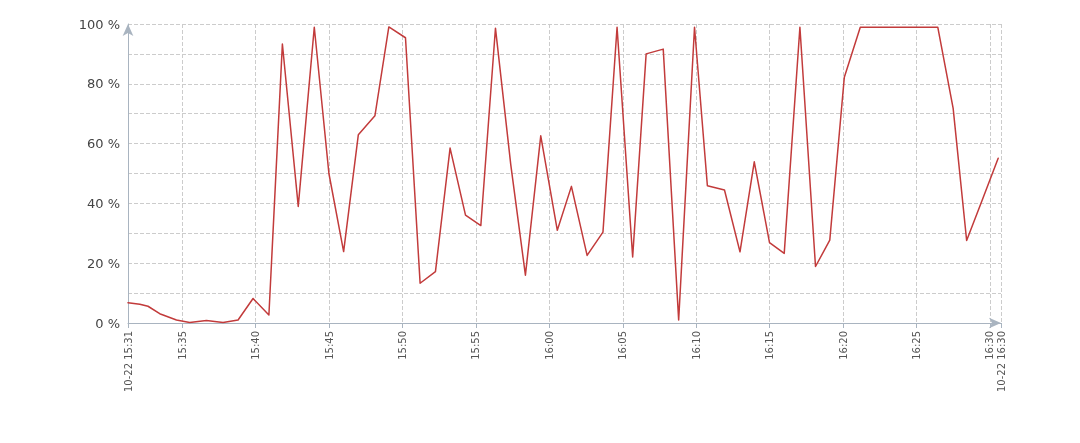  Describe the element at coordinates (182, 345) in the screenshot. I see `x-tick-label: 15:35` at that location.